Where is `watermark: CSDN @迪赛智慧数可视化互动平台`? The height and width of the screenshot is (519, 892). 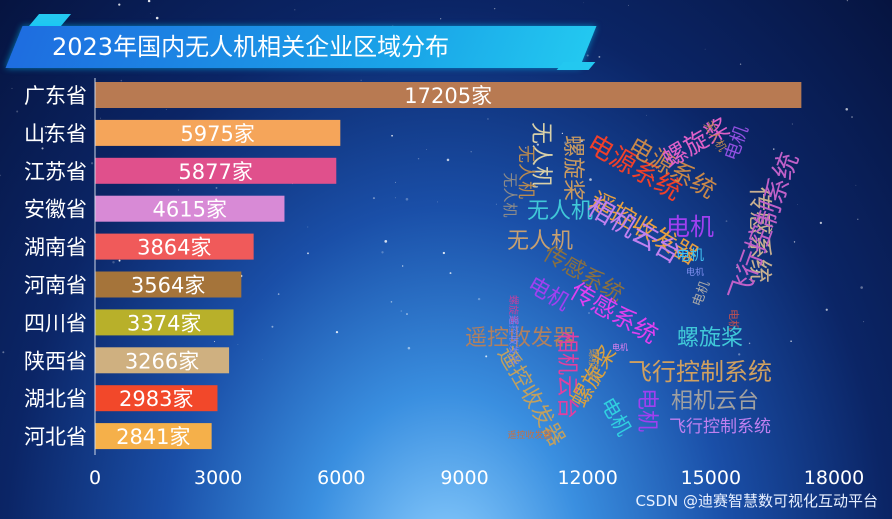 watermark: CSDN @迪赛智慧数可视化互动平台 is located at coordinates (756, 501).